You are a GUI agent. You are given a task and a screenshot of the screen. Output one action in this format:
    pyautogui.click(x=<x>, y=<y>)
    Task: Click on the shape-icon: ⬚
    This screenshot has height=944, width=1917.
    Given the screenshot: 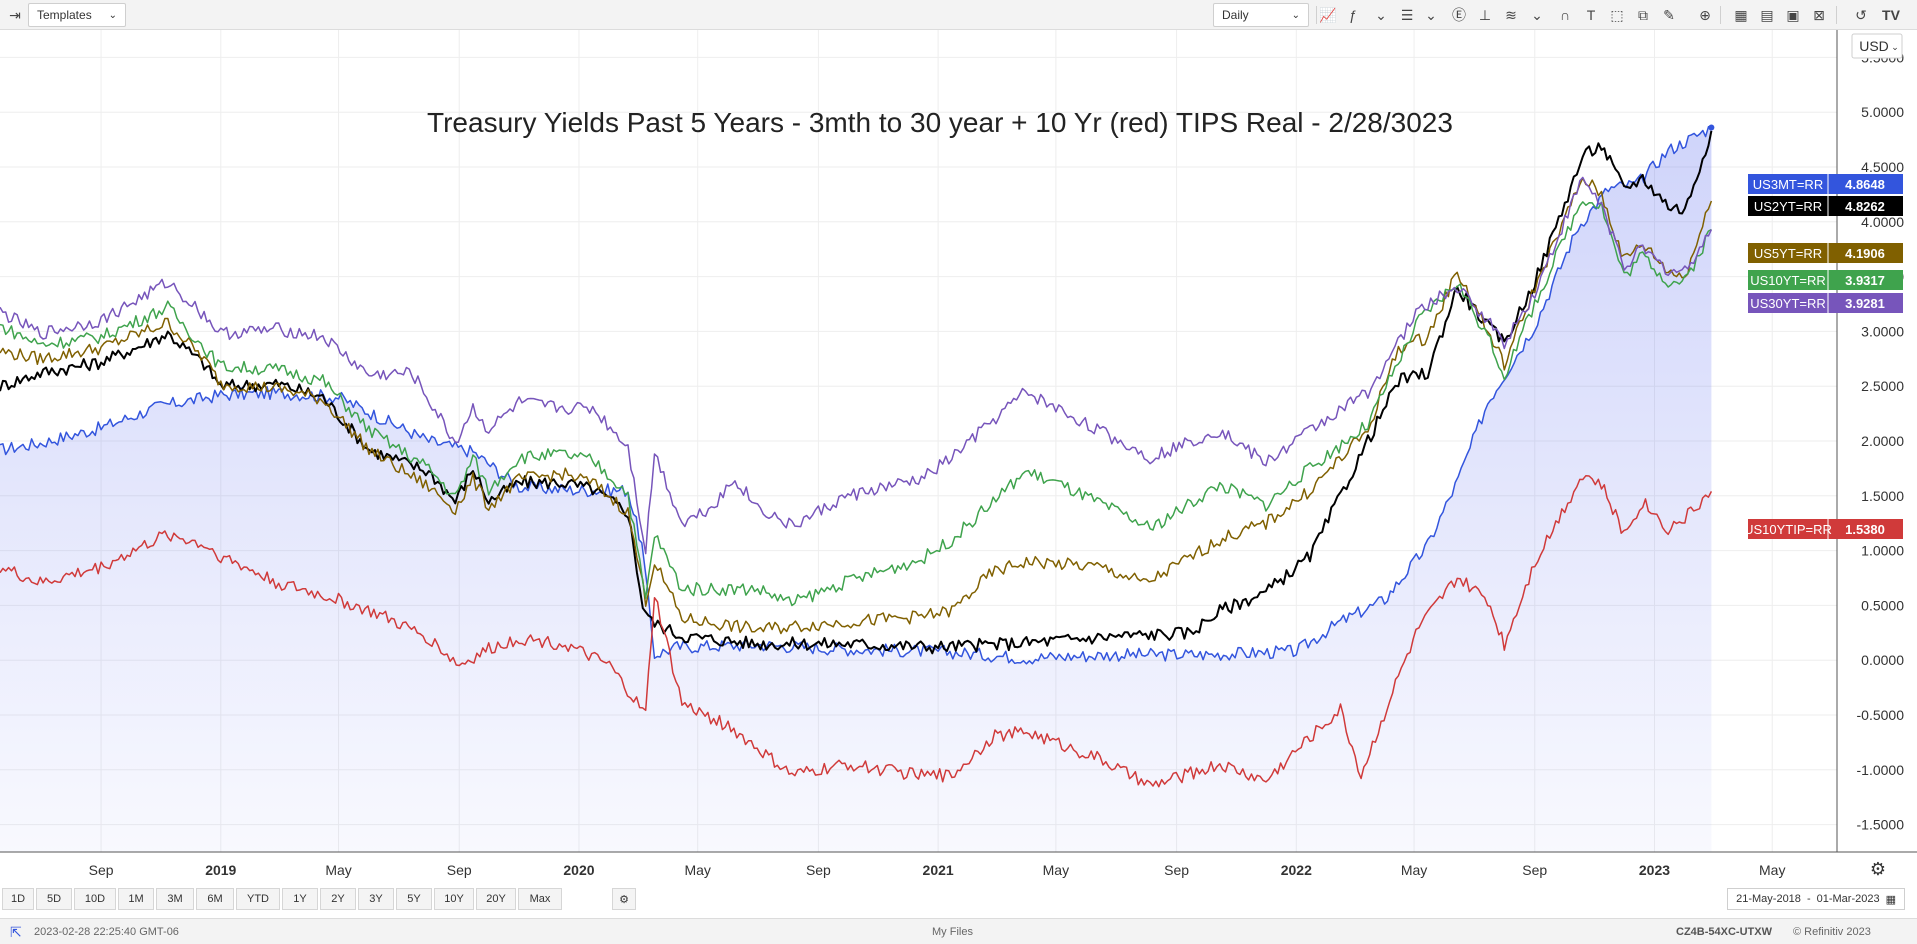 What is the action you would take?
    pyautogui.click(x=1617, y=14)
    